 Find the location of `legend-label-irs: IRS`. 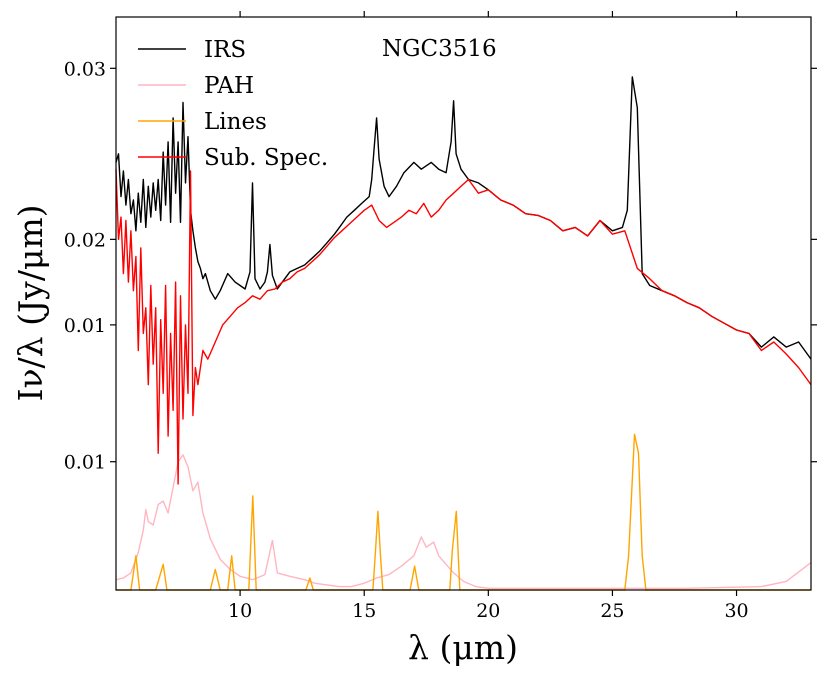

legend-label-irs: IRS is located at coordinates (225, 50).